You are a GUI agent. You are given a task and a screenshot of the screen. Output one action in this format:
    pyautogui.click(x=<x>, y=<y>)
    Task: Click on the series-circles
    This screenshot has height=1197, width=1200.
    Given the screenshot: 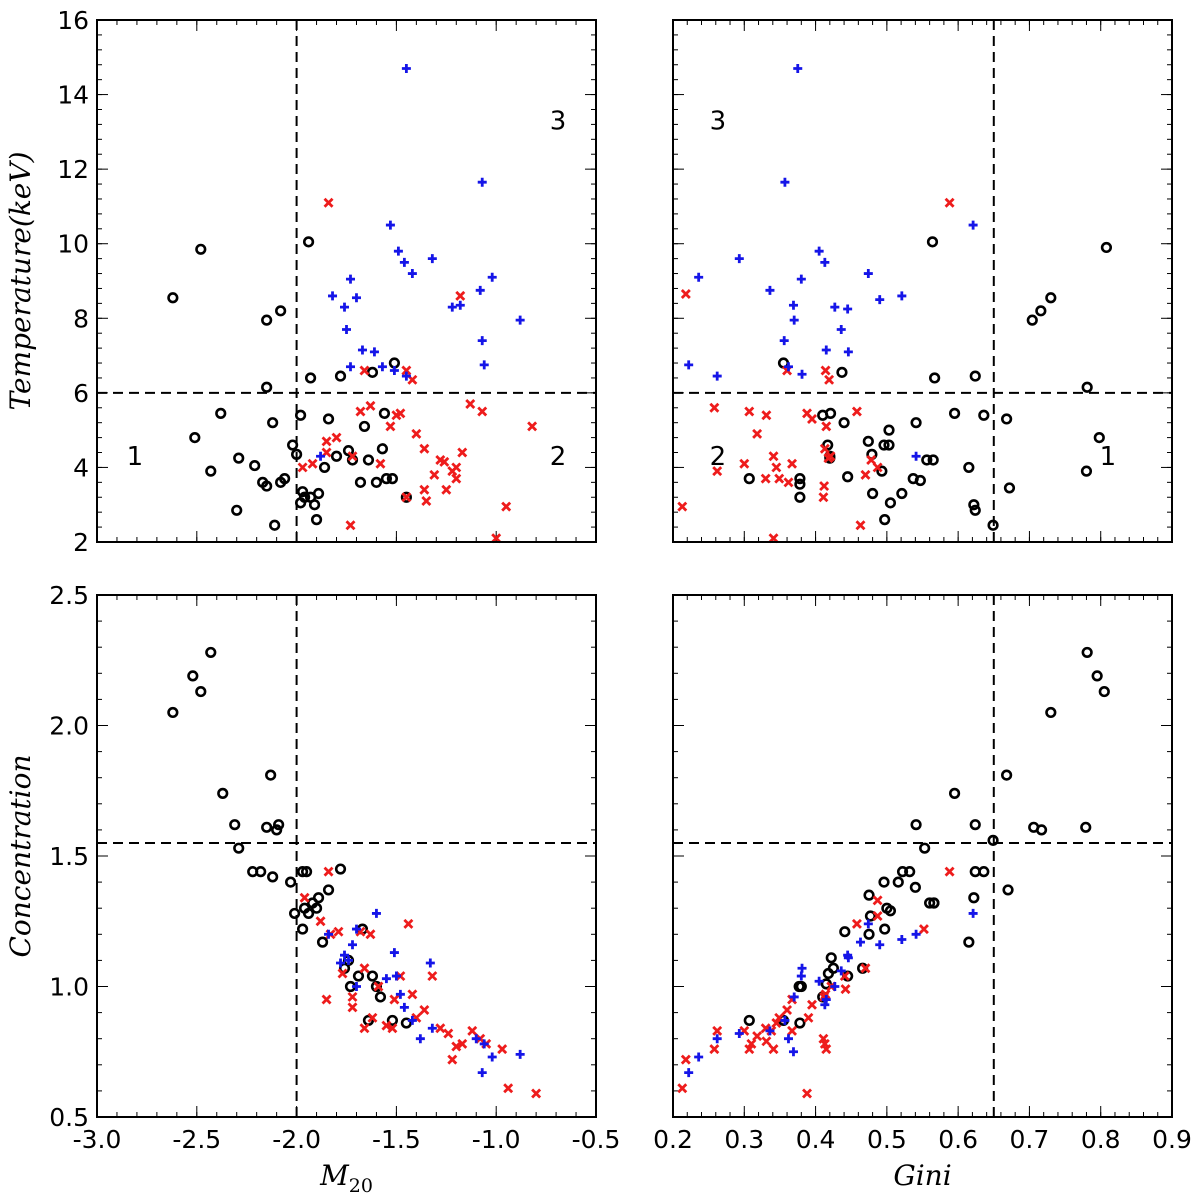 What is the action you would take?
    pyautogui.click(x=928, y=383)
    